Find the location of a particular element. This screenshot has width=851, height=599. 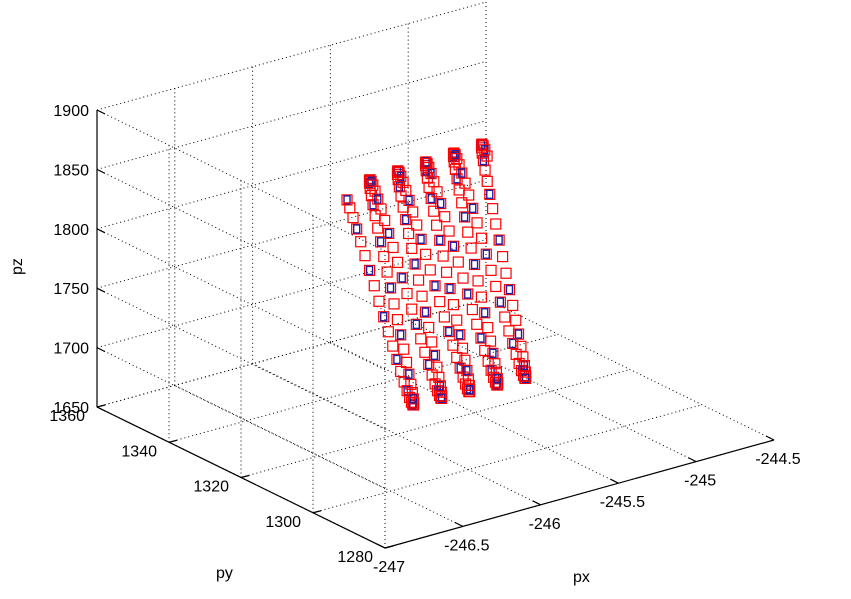

y-tick-label: 1340 is located at coordinates (139, 451).